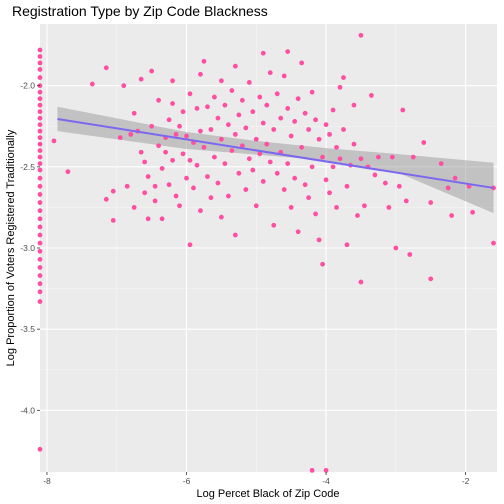 This screenshot has height=504, width=504. I want to click on y-tick-label: -4.0, so click(27, 410).